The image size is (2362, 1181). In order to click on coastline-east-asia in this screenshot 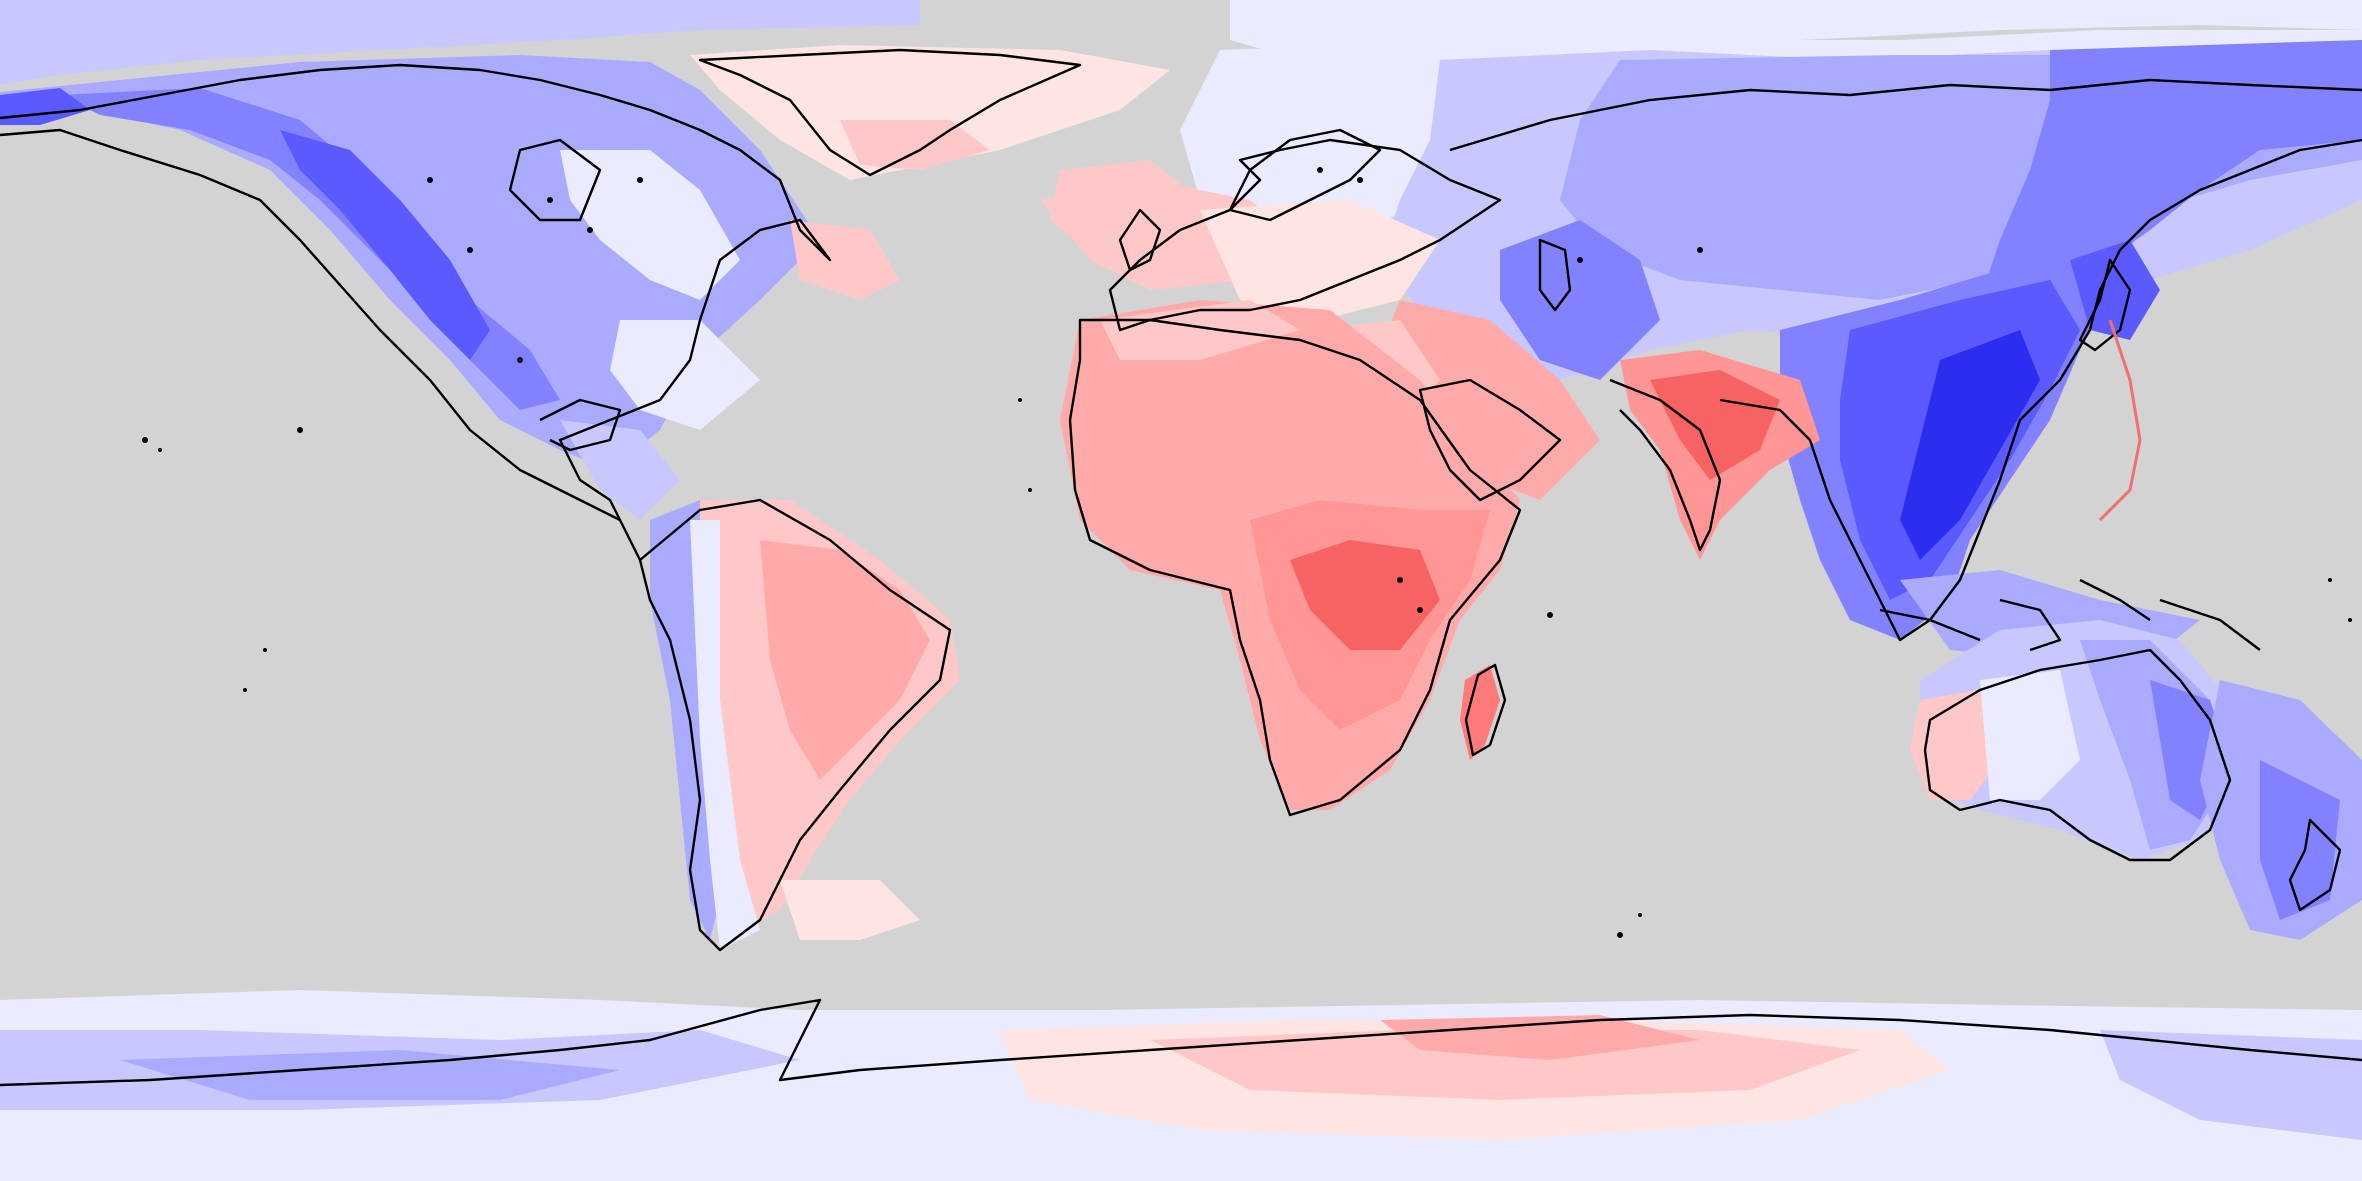, I will do `click(2085, 390)`.